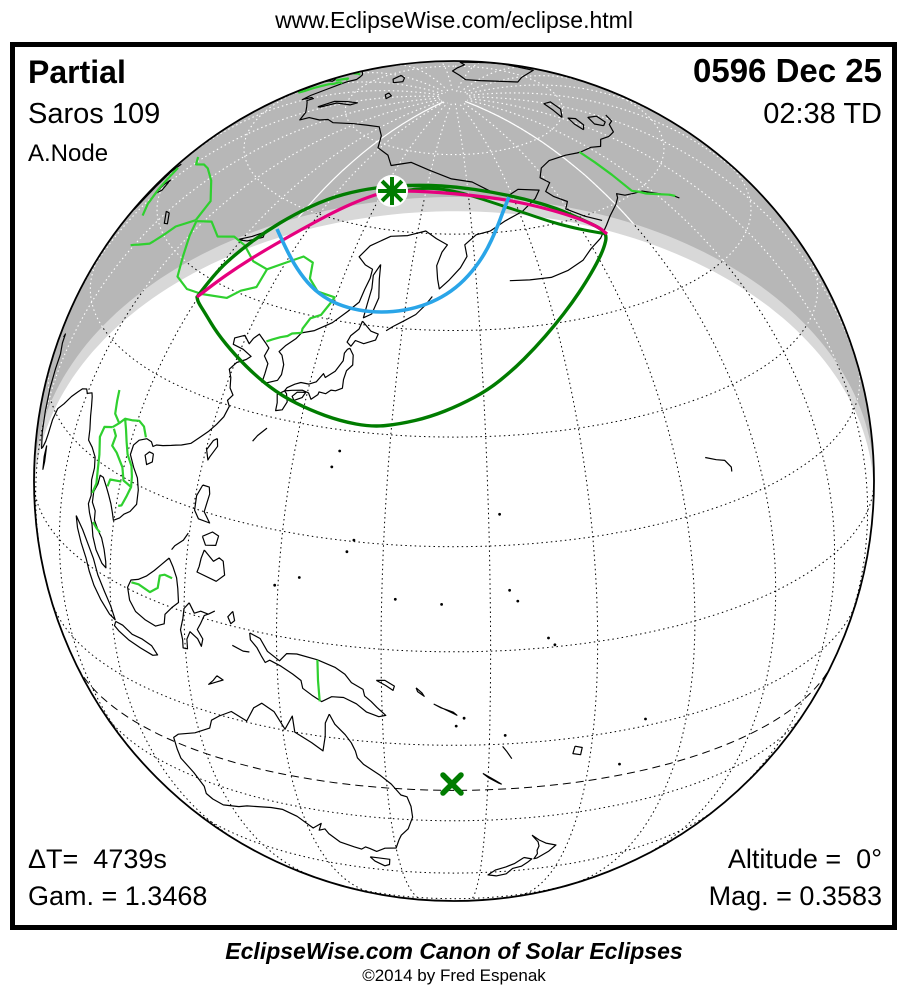 This screenshot has height=1004, width=908. I want to click on tropic-capricorn-line, so click(454, 728).